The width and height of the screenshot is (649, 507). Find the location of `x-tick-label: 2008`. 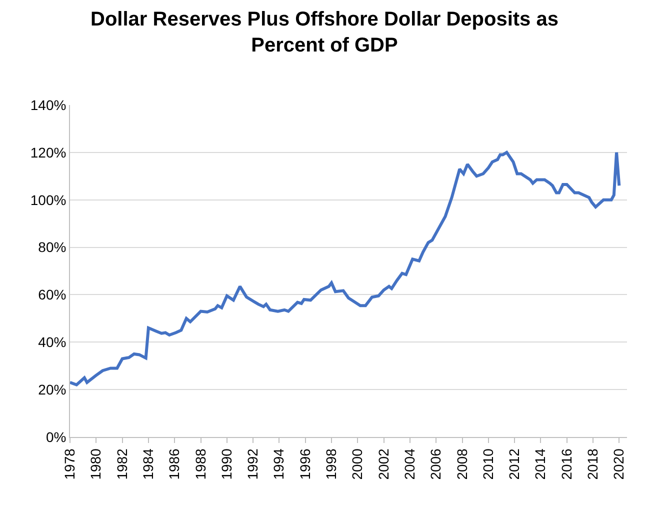

x-tick-label: 2008 is located at coordinates (462, 464).